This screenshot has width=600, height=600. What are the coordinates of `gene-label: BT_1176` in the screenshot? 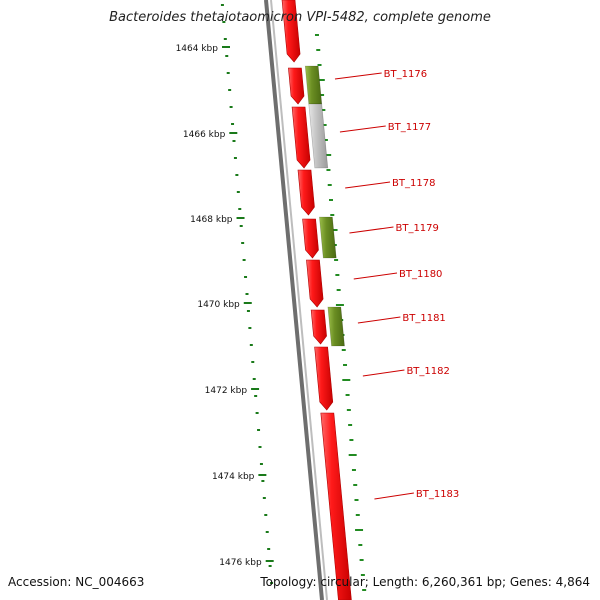 It's located at (405, 74).